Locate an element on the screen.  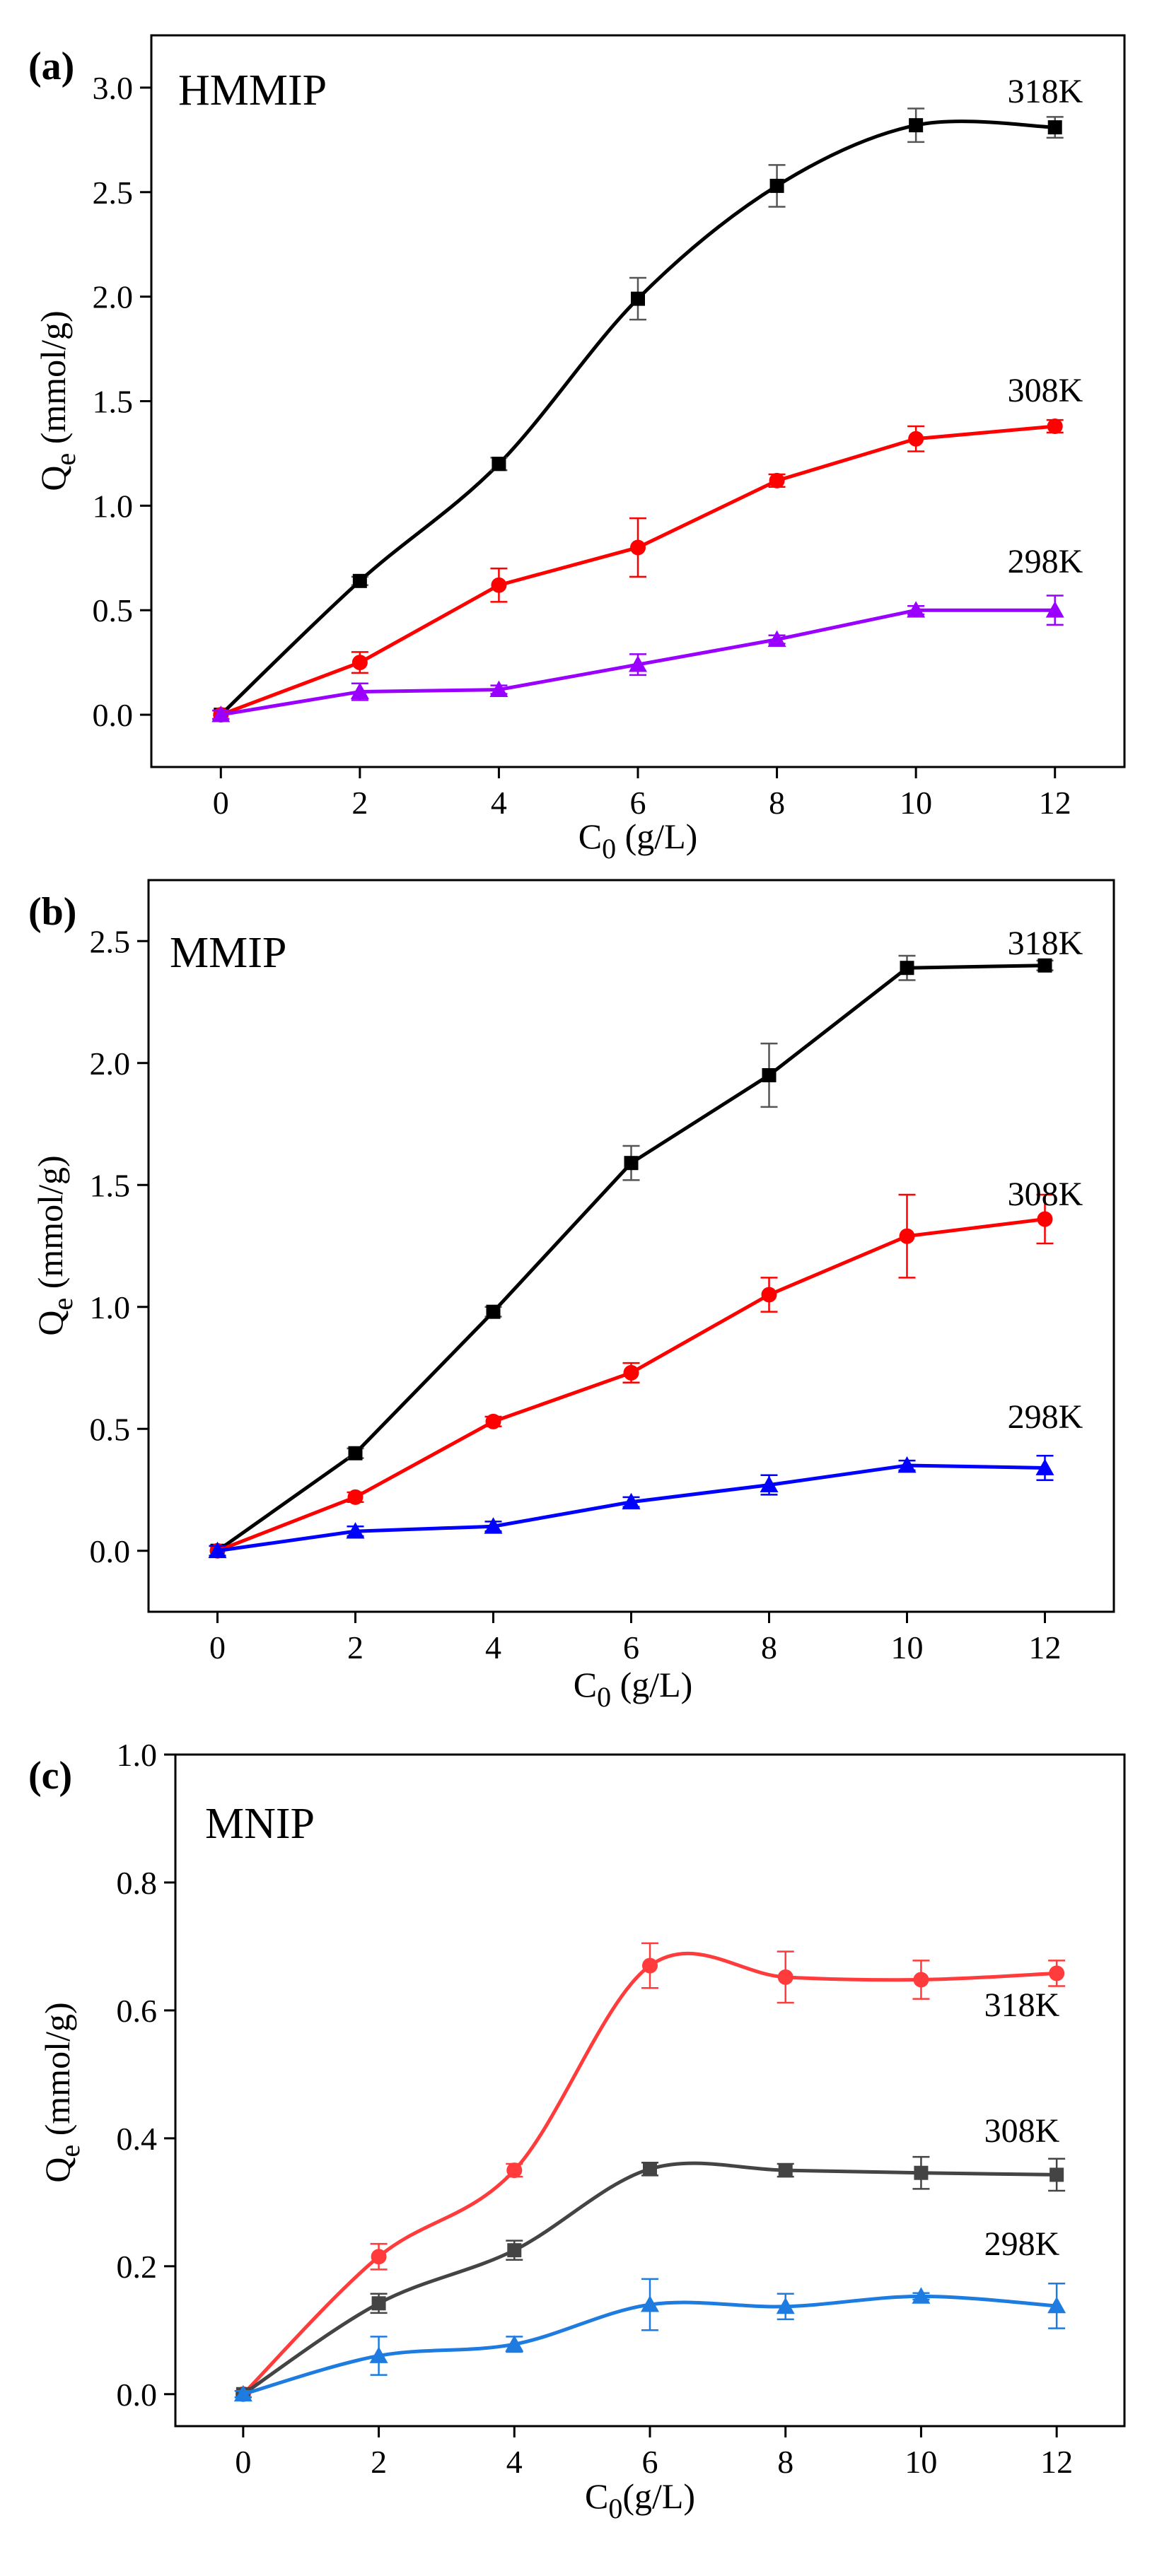
panel-title: HMMIP is located at coordinates (253, 91).